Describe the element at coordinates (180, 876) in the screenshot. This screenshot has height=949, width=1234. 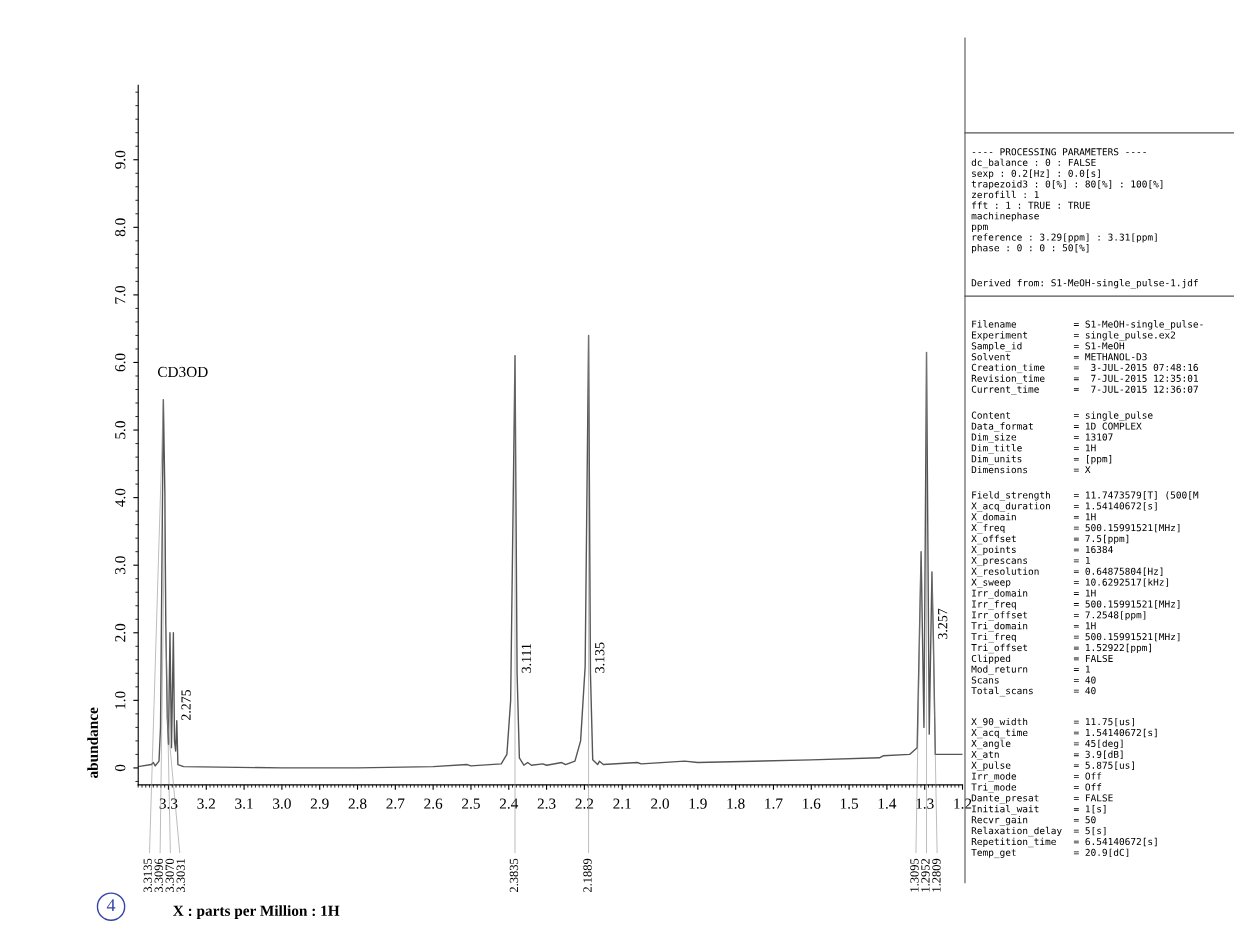
I see `annotation: 3.3031` at that location.